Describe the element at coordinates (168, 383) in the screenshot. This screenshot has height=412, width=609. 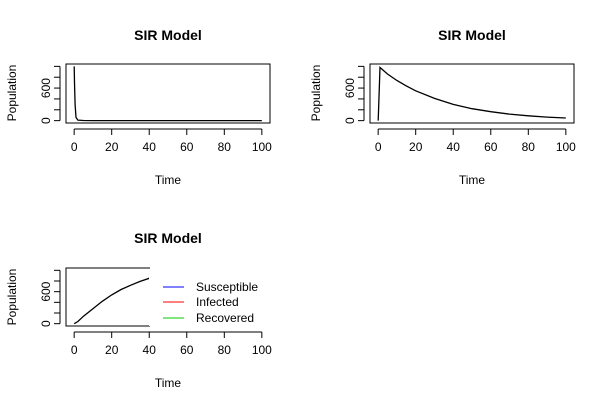
I see `panel-3-xlabel: Time` at that location.